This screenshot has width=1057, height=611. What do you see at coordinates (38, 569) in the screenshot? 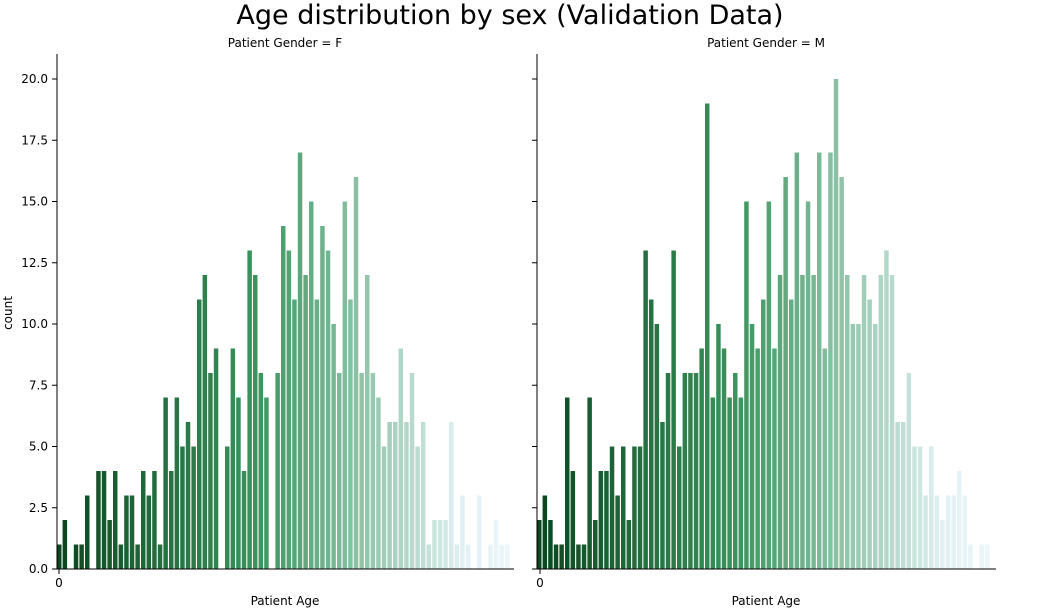
I see `y-tick-label: 0.0` at bounding box center [38, 569].